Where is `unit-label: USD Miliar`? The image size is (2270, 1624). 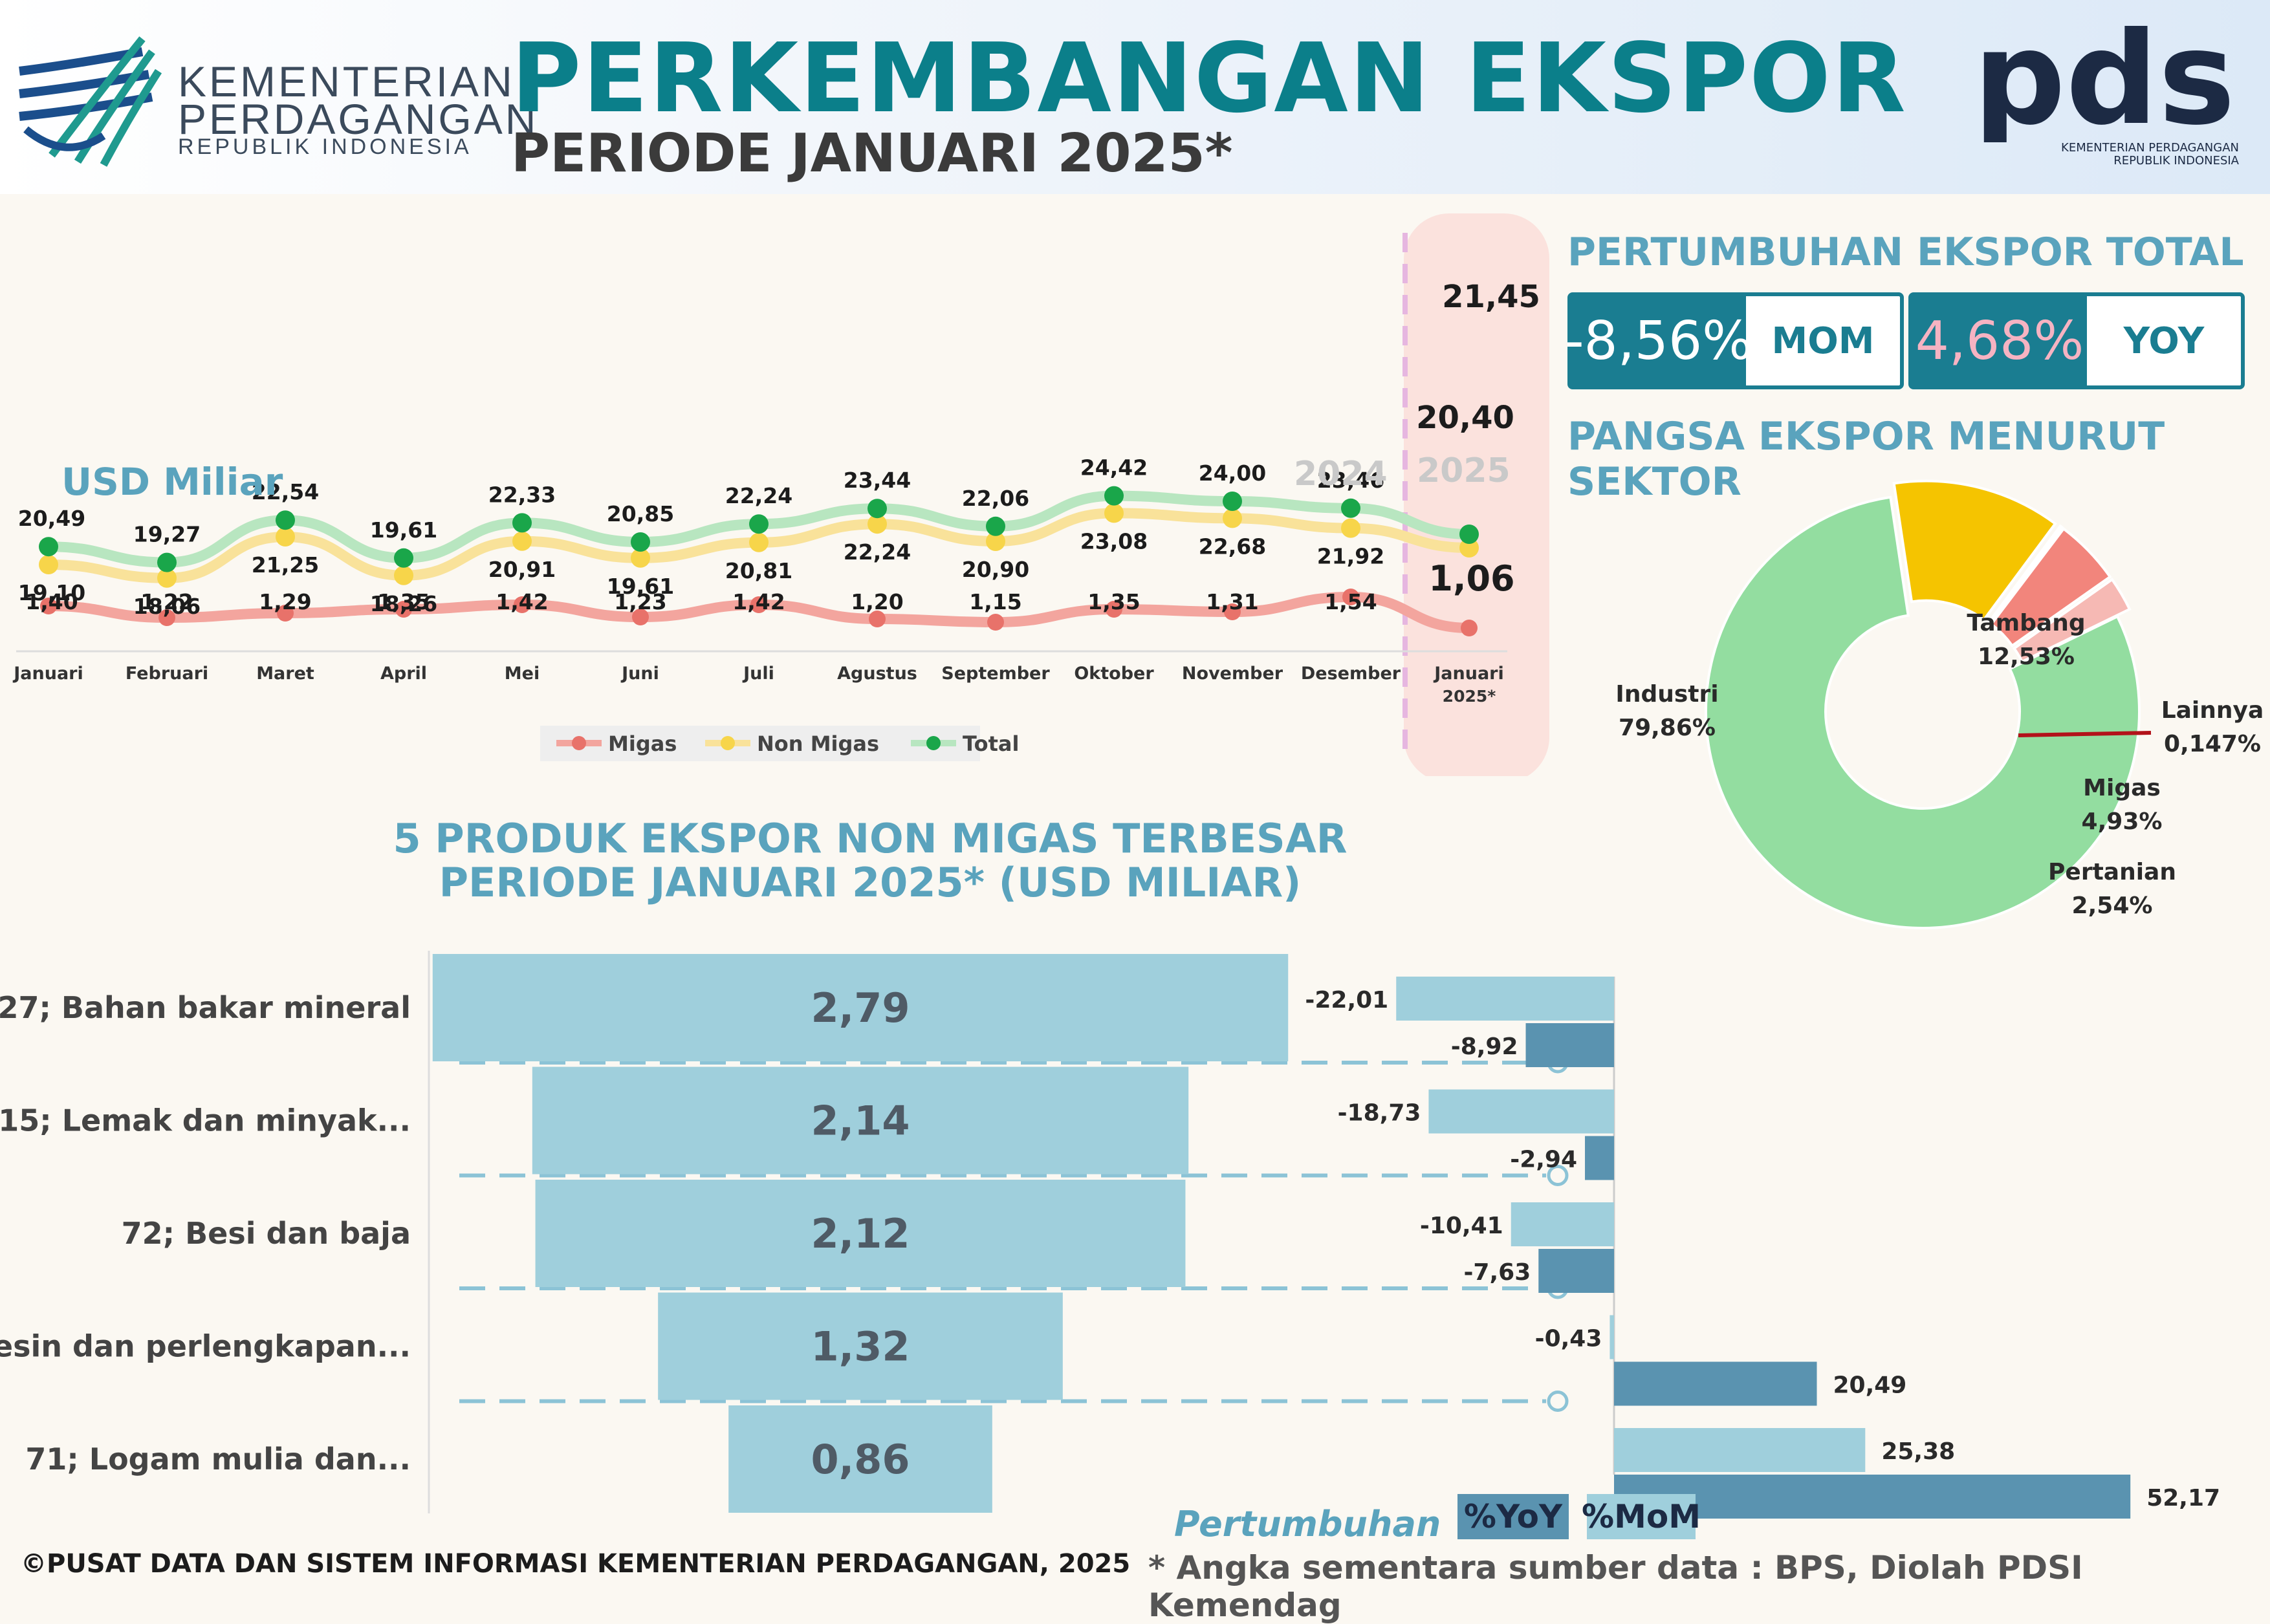
unit-label: USD Miliar is located at coordinates (172, 482).